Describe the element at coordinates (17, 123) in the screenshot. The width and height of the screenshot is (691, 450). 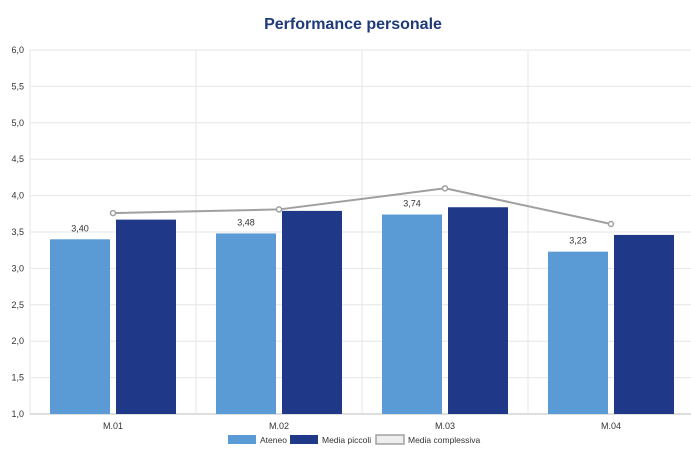
I see `y-tick-label: 5,0` at that location.